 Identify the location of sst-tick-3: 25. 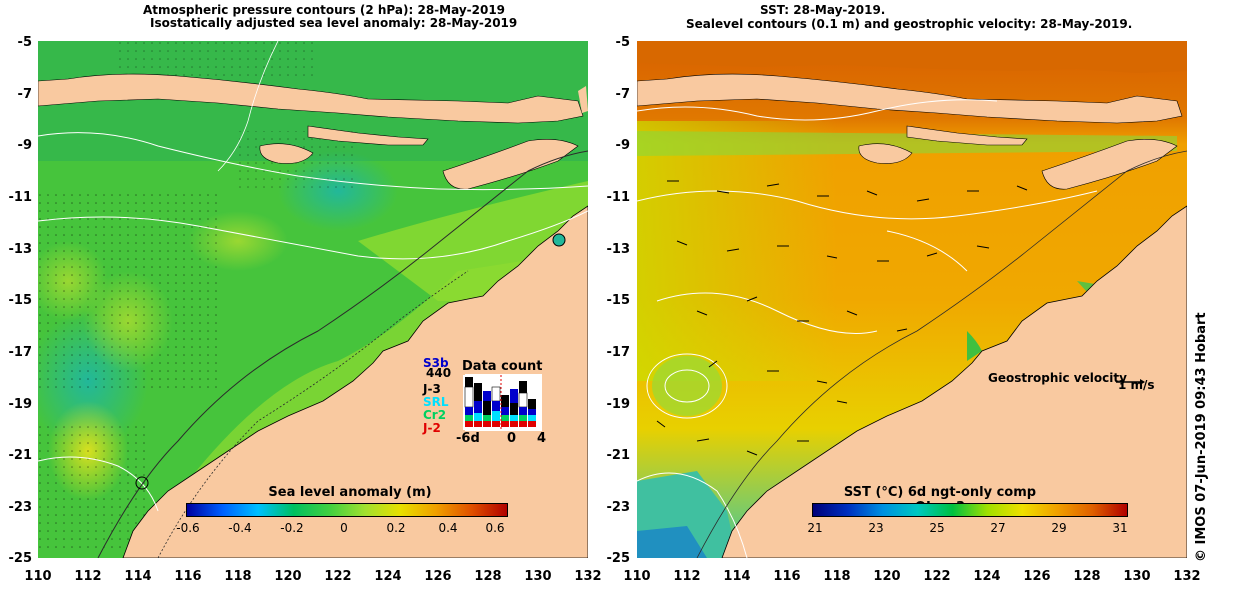
(937, 528).